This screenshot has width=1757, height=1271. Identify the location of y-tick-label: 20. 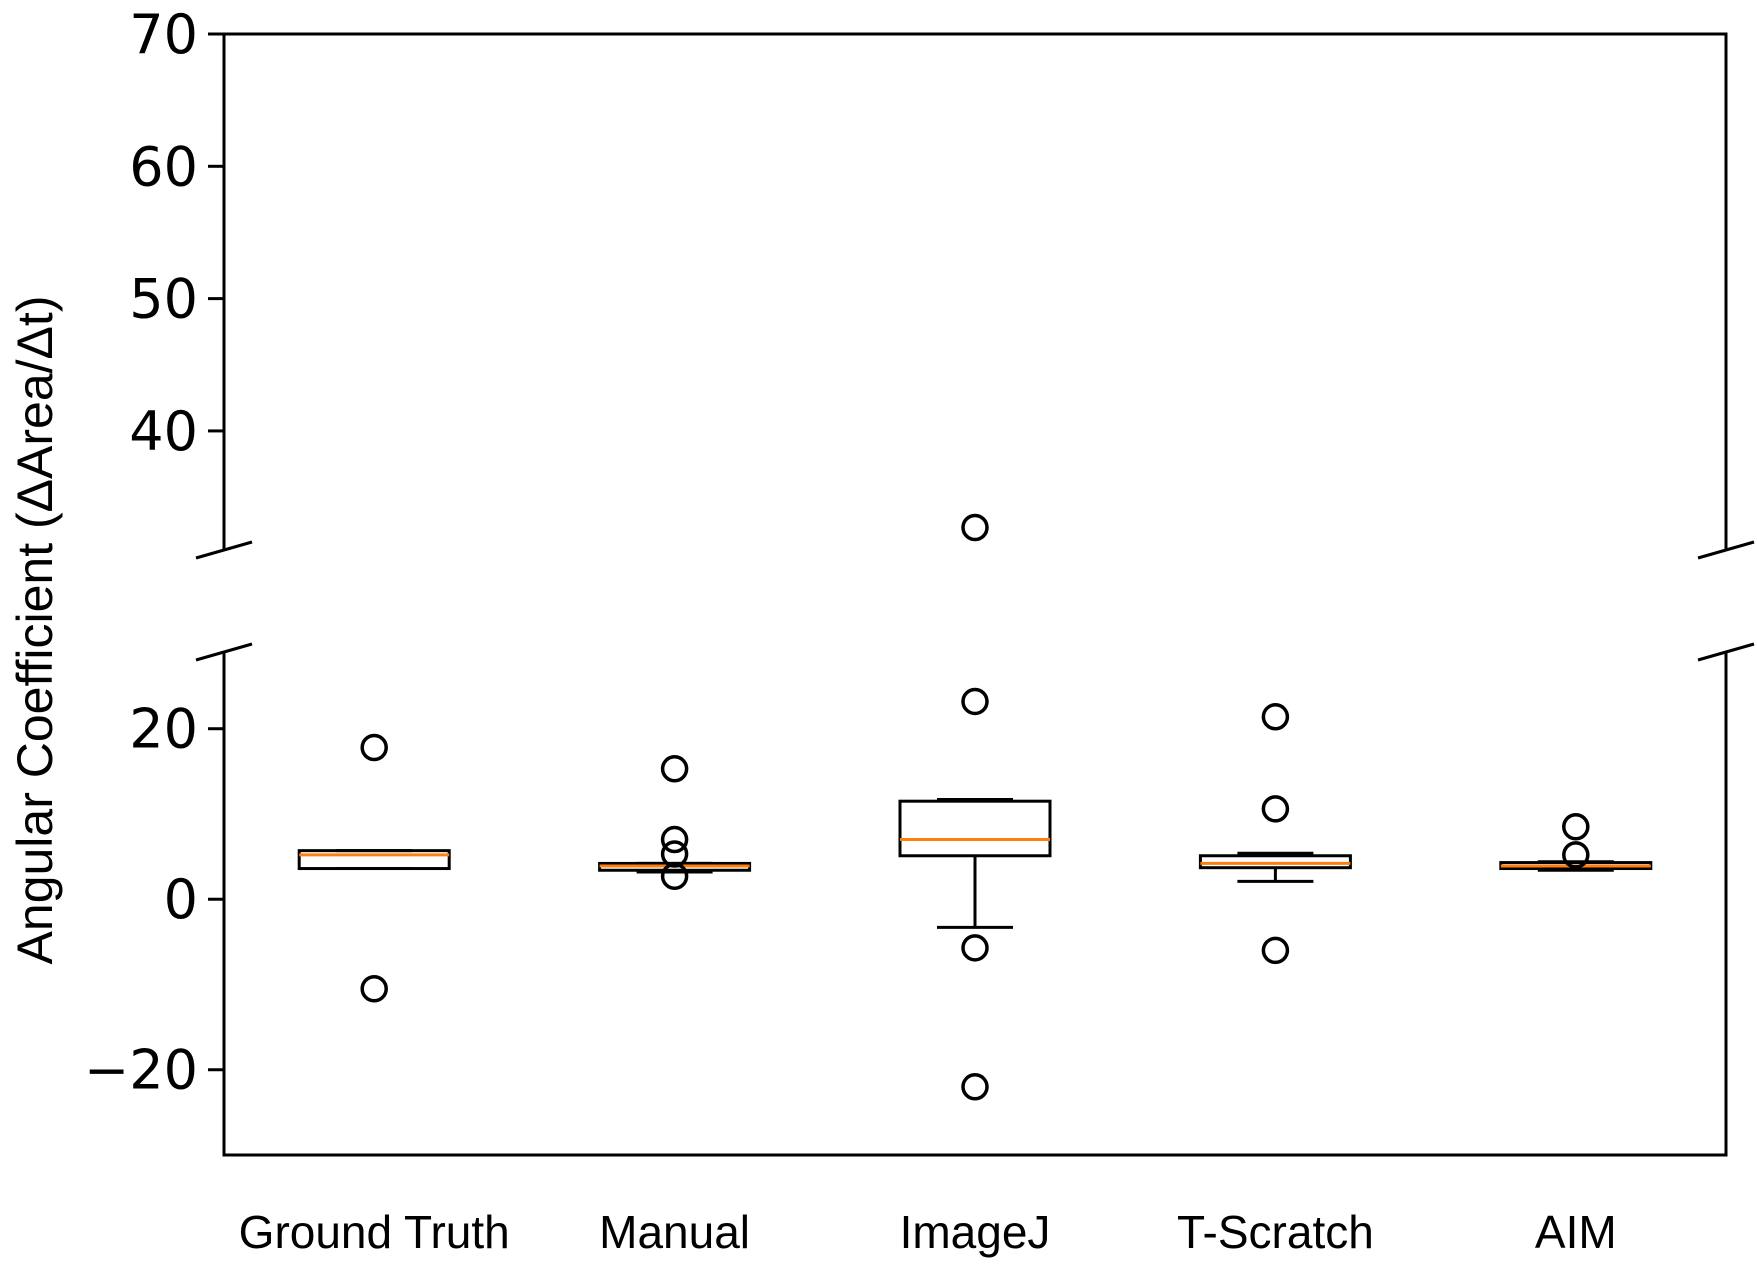
(163, 729).